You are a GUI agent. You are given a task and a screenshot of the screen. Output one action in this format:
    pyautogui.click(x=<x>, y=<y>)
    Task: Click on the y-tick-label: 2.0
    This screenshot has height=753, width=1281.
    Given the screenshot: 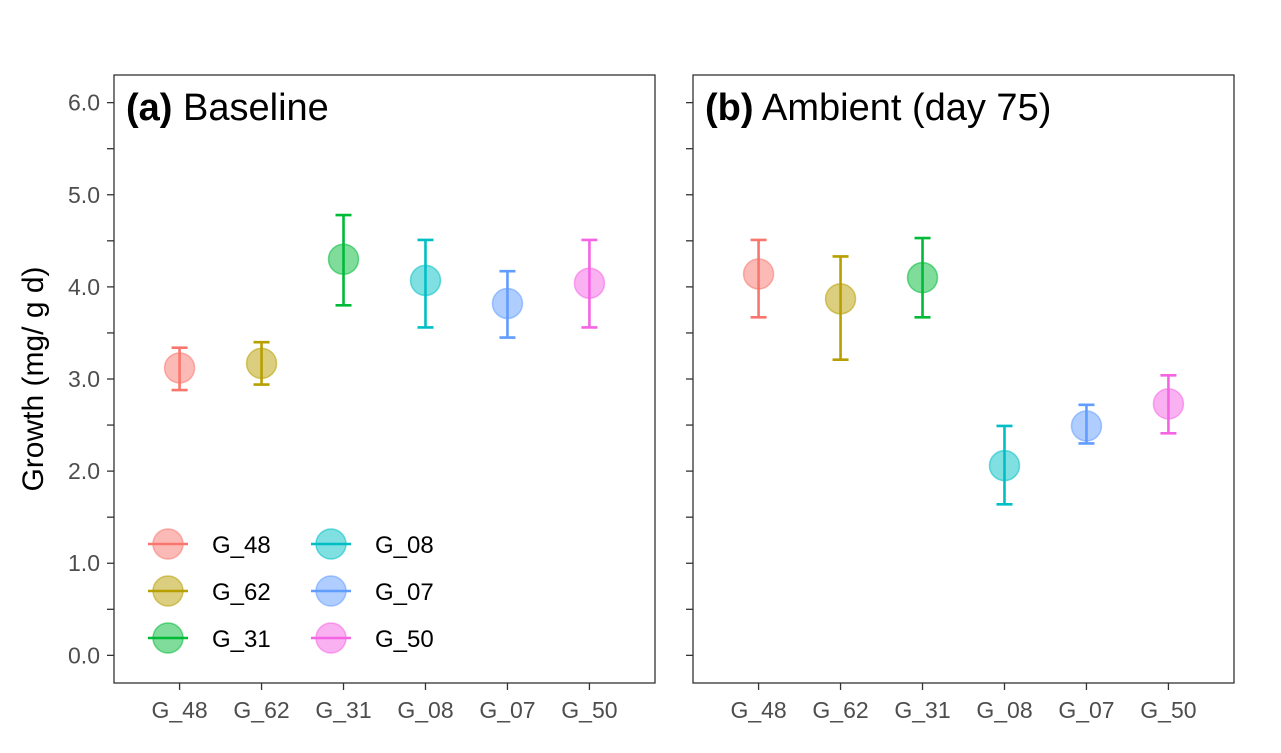 What is the action you would take?
    pyautogui.click(x=84, y=471)
    